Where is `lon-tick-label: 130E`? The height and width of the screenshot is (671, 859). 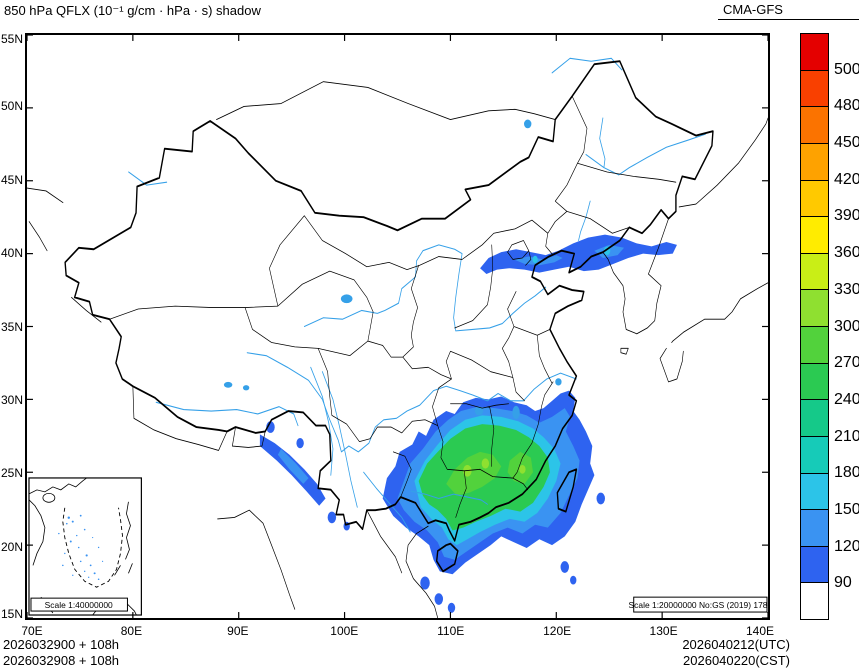
lon-tick-label: 130E is located at coordinates (663, 631).